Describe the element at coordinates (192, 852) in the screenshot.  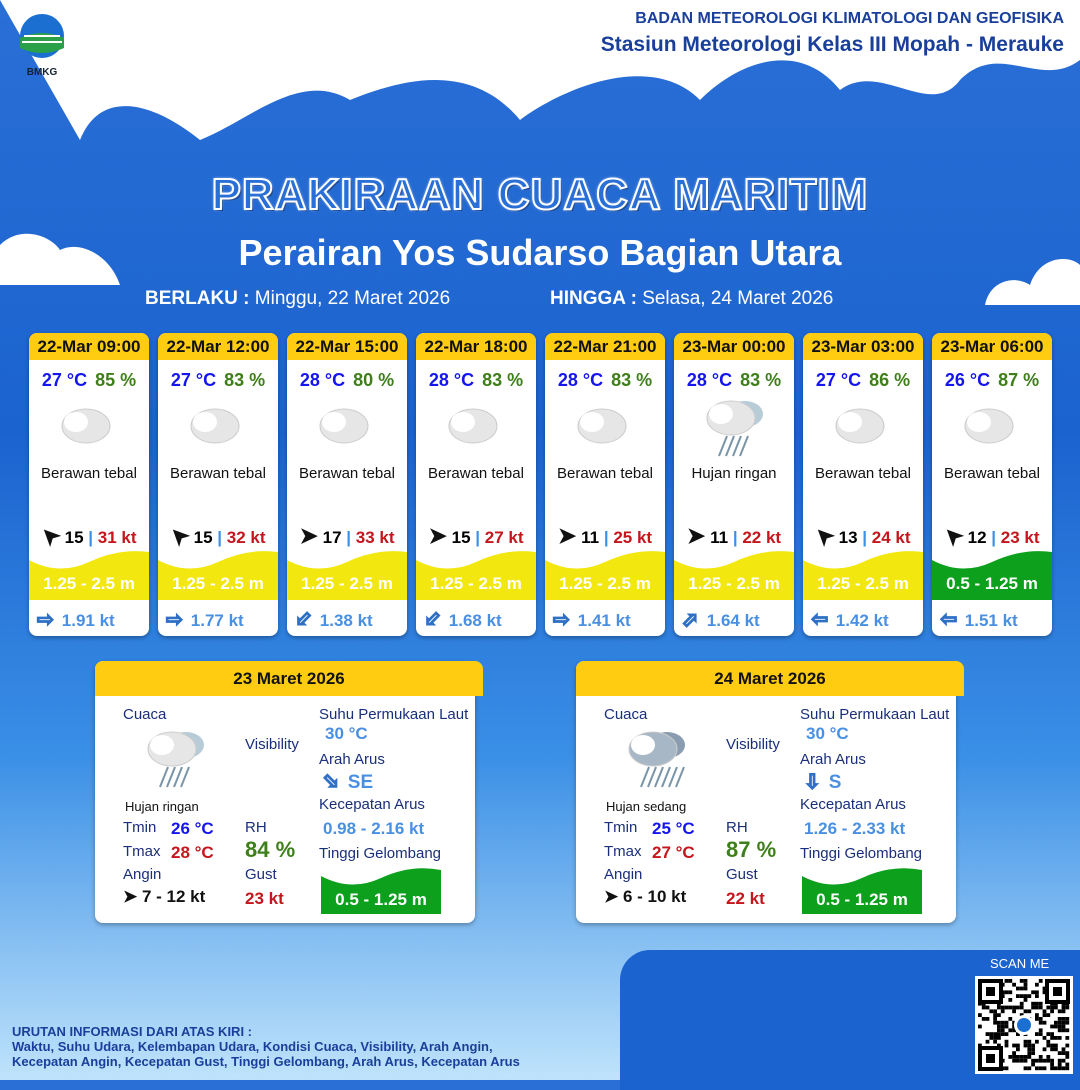
I see `tmax-value: 28 °C` at that location.